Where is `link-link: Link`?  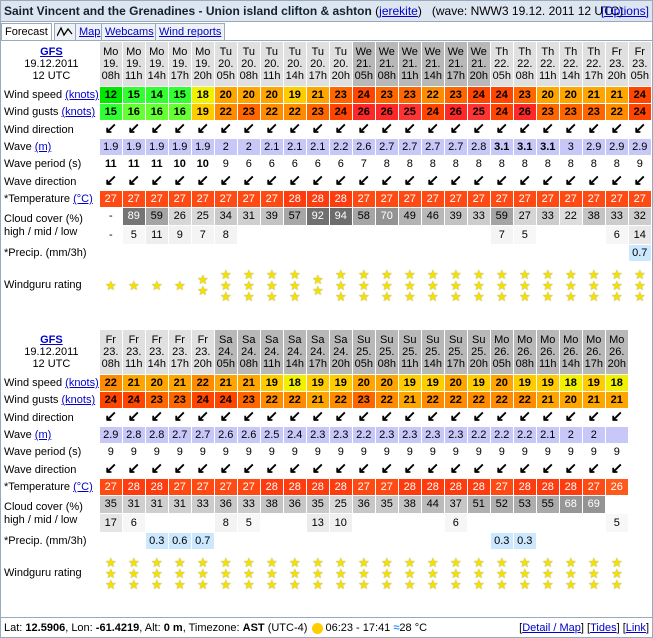 link-link: Link is located at coordinates (635, 628).